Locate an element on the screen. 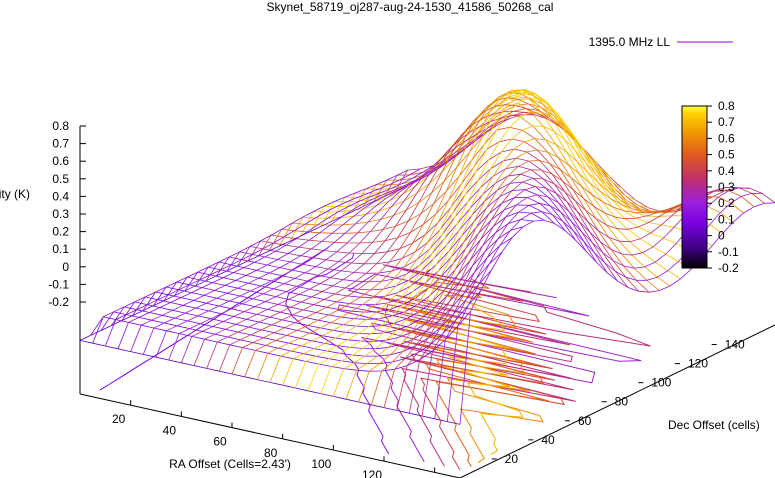 Image resolution: width=775 pixels, height=478 pixels. colorbar-tick-label: 0.3 is located at coordinates (726, 187).